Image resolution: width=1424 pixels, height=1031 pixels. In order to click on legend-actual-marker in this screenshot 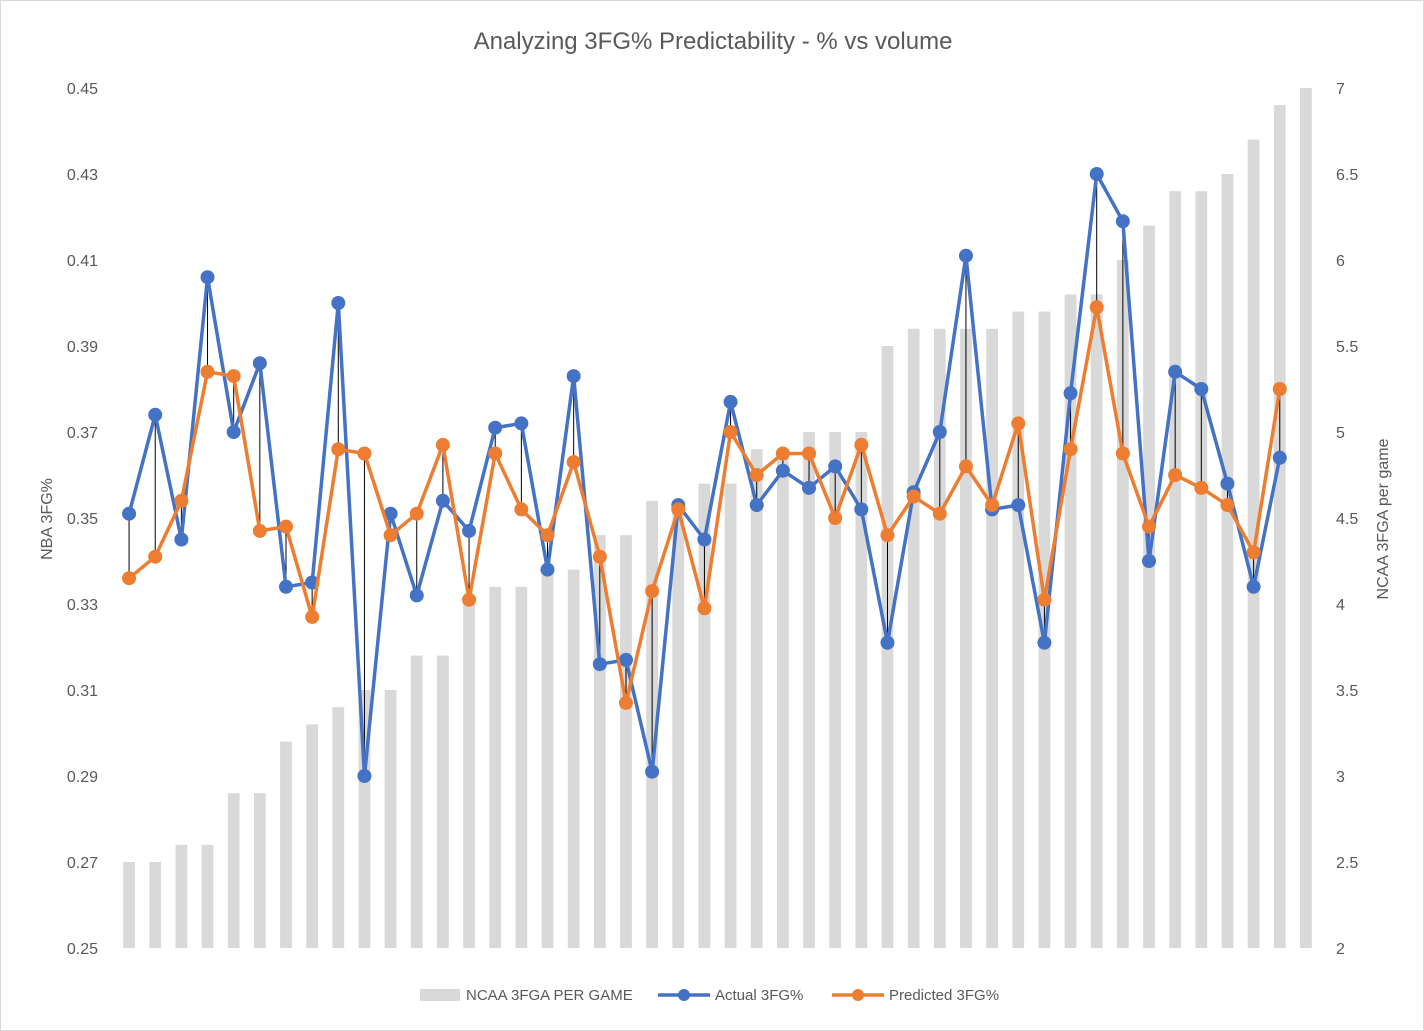, I will do `click(684, 995)`.